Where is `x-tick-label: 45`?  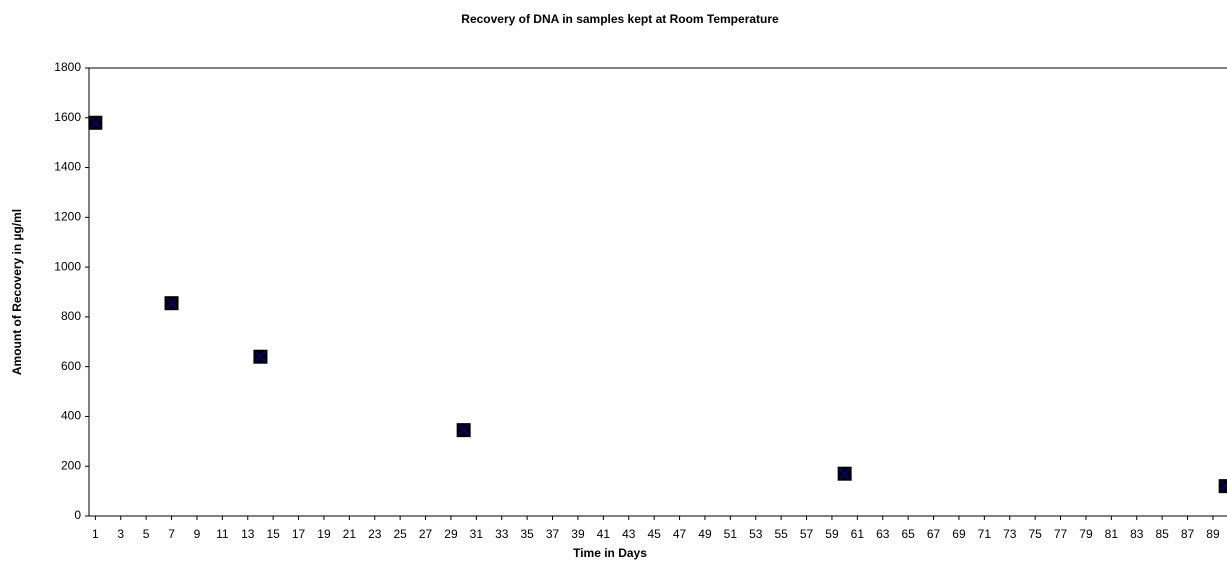
x-tick-label: 45 is located at coordinates (654, 534).